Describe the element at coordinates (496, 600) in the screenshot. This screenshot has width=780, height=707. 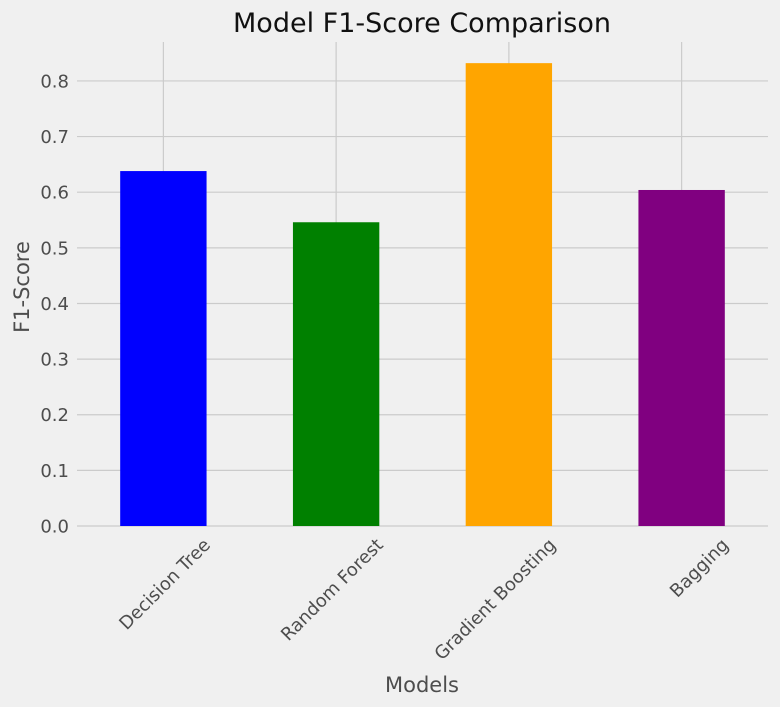
I see `x-tick-label: Gradient Boosting` at that location.